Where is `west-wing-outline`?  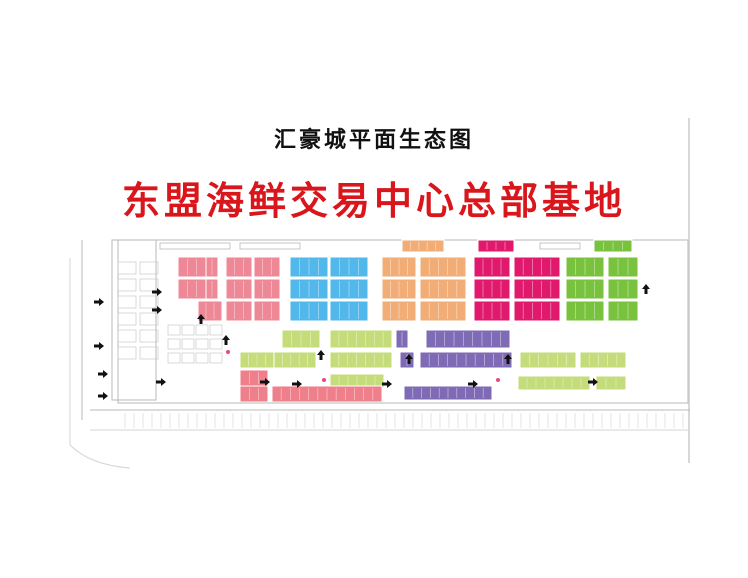 west-wing-outline is located at coordinates (134, 320).